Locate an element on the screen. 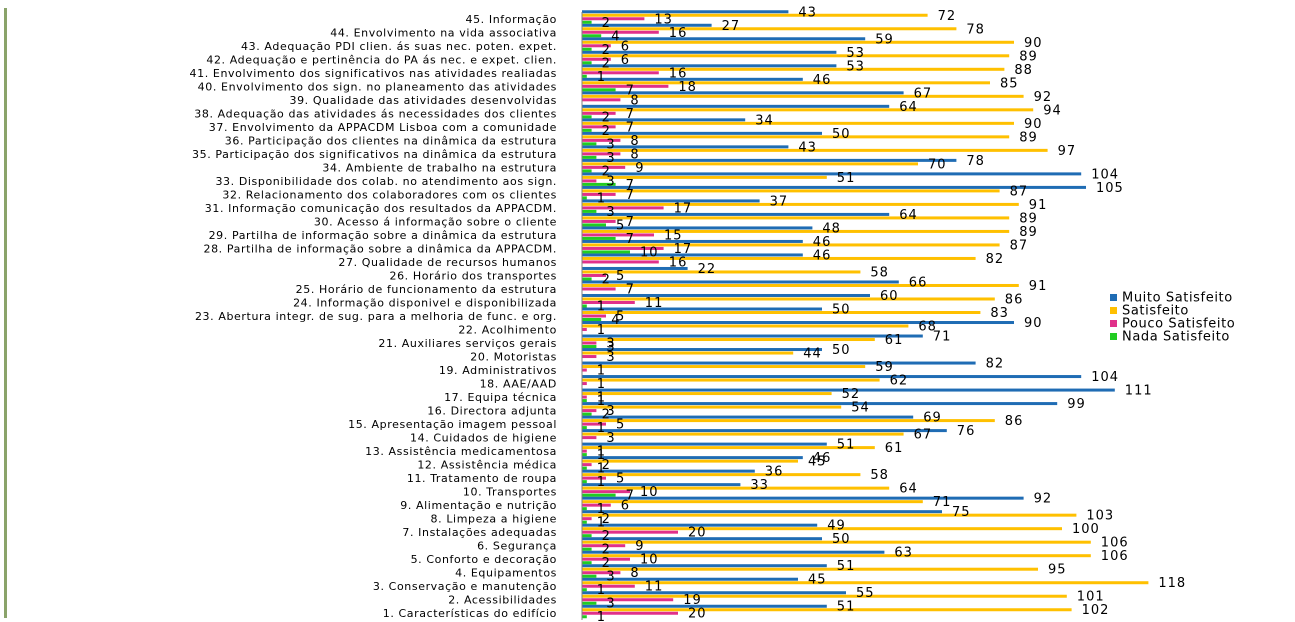  value-label: 9 is located at coordinates (639, 546).